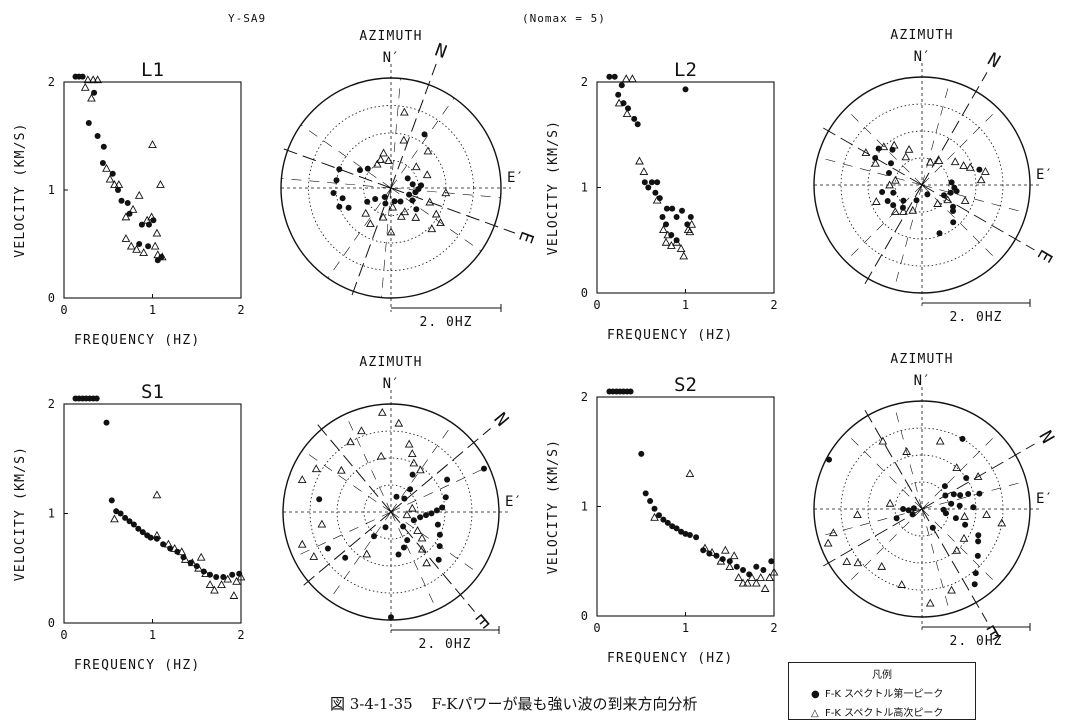  What do you see at coordinates (63, 310) in the screenshot?
I see `x-tick-label: 0` at bounding box center [63, 310].